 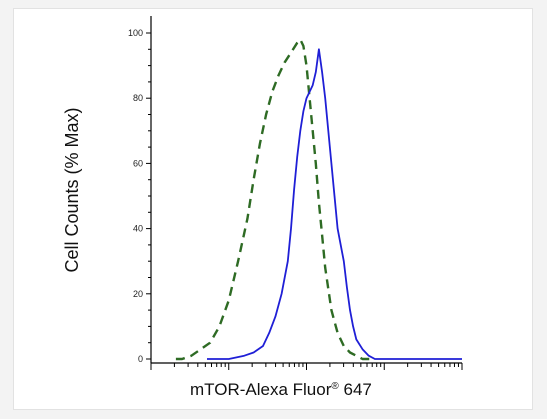 What do you see at coordinates (72, 189) in the screenshot?
I see `y-axis-title: Cell Counts (% Max)` at bounding box center [72, 189].